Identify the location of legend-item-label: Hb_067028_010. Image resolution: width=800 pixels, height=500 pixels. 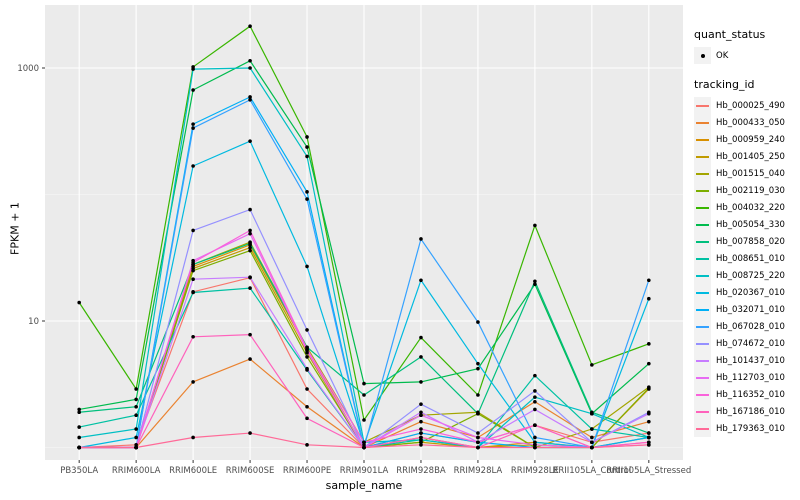
(750, 326).